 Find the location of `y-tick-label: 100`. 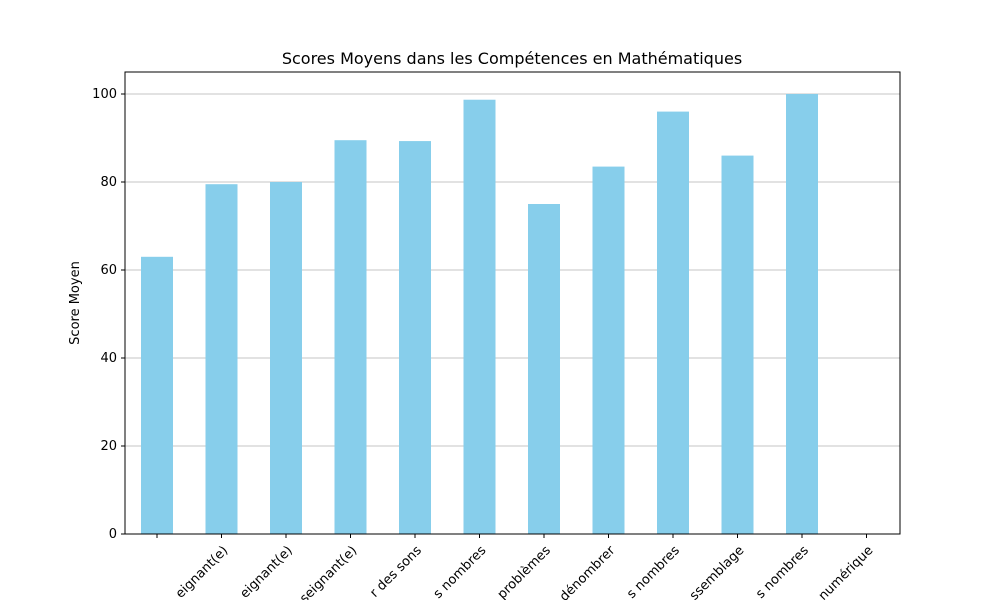

y-tick-label: 100 is located at coordinates (104, 94).